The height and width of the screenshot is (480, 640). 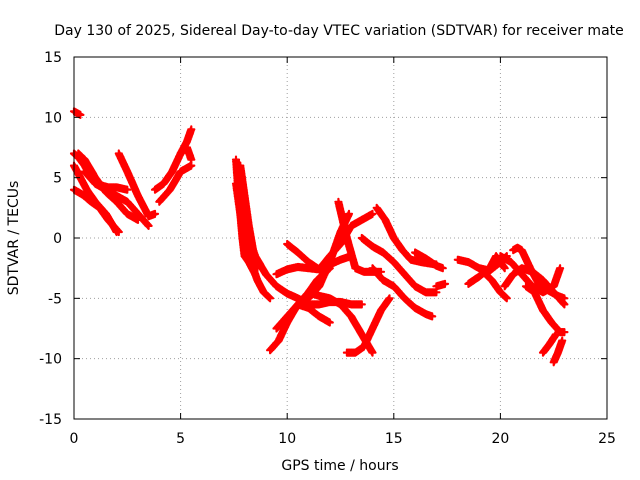 I want to click on y-tick-label: -10, so click(x=50, y=360).